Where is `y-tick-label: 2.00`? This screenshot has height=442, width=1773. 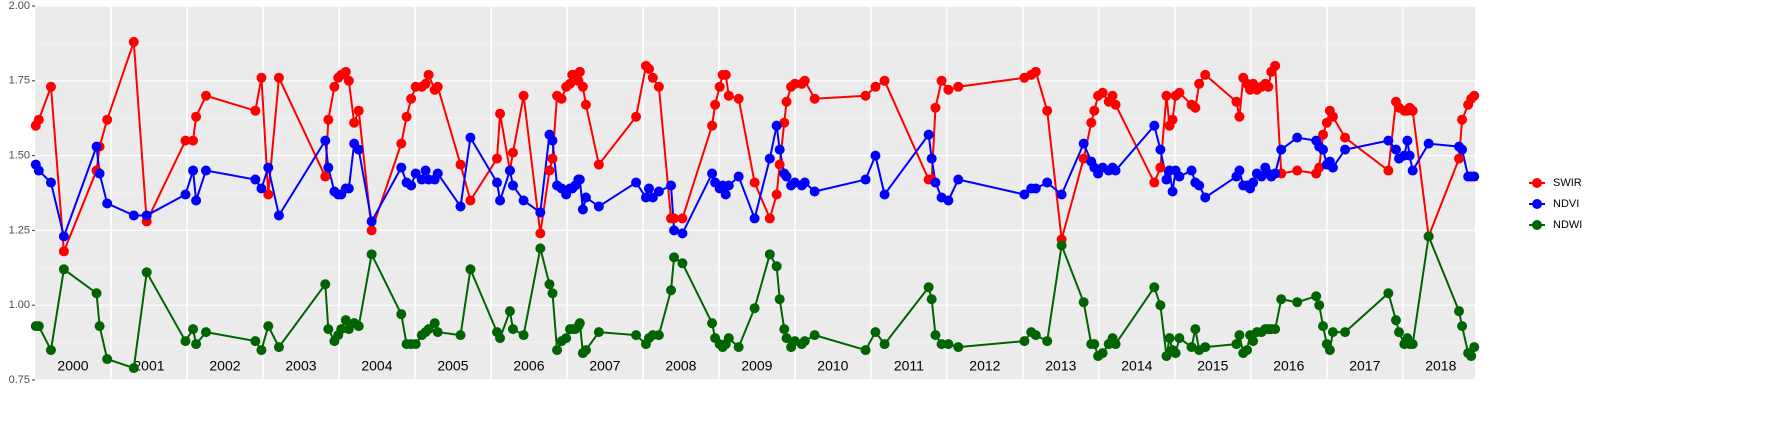 y-tick-label: 2.00 is located at coordinates (19, 6).